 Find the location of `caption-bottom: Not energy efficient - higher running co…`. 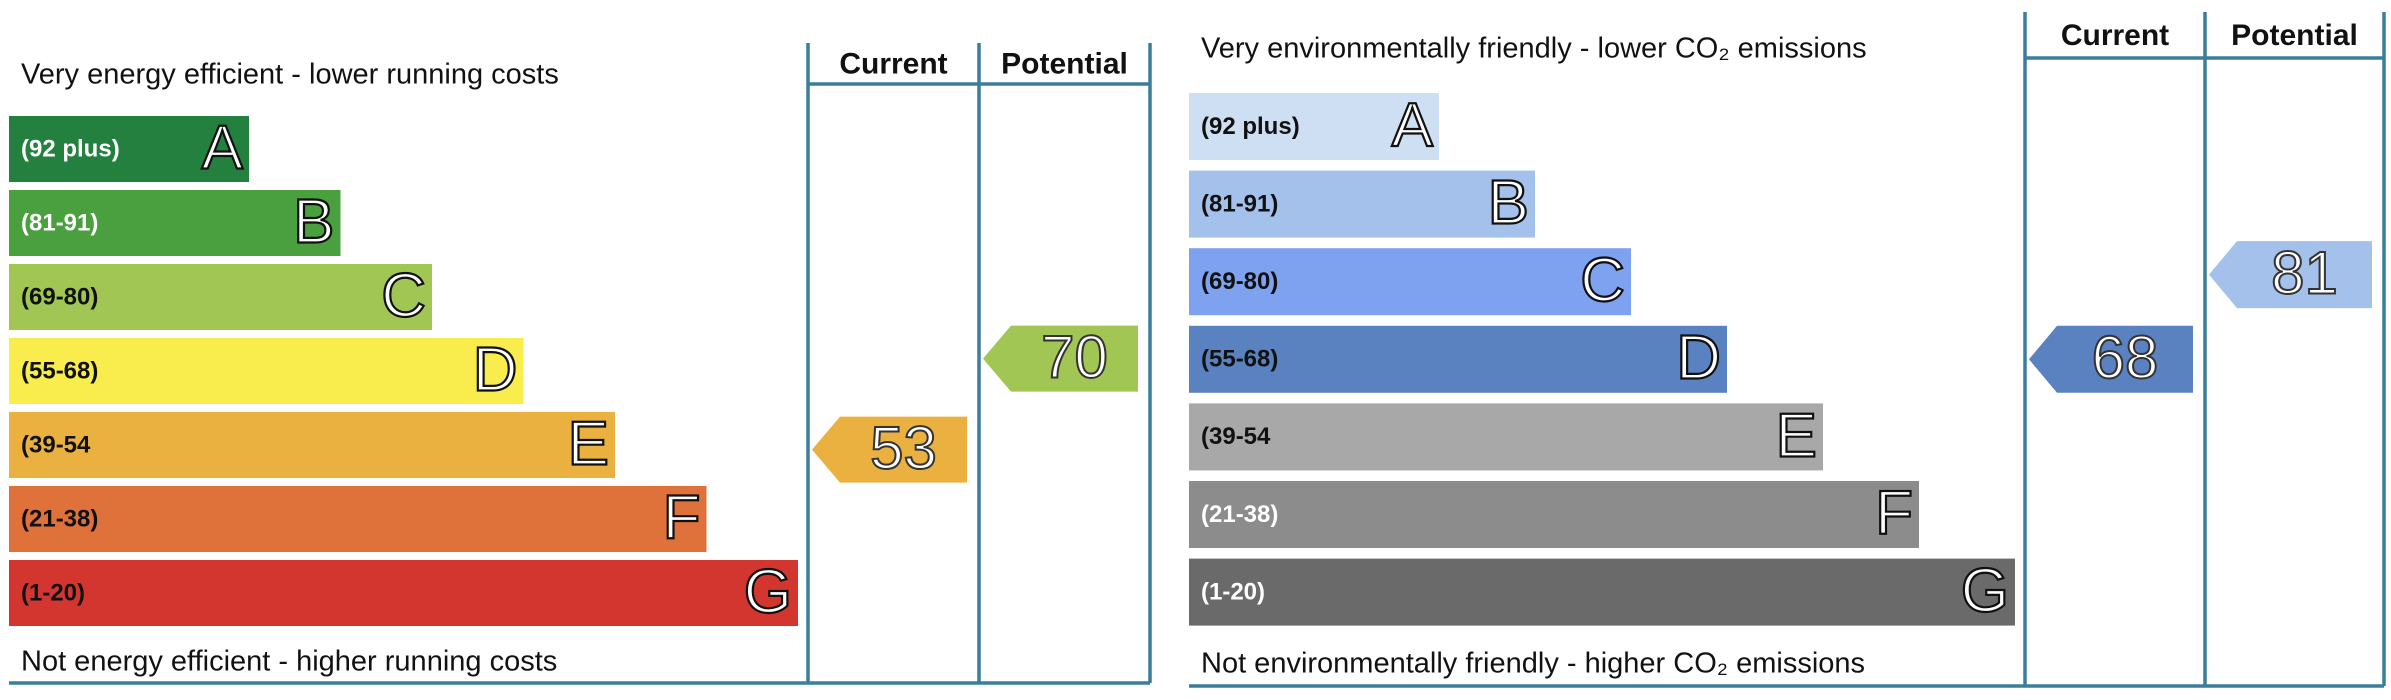

caption-bottom: Not energy efficient - higher running co… is located at coordinates (289, 662).